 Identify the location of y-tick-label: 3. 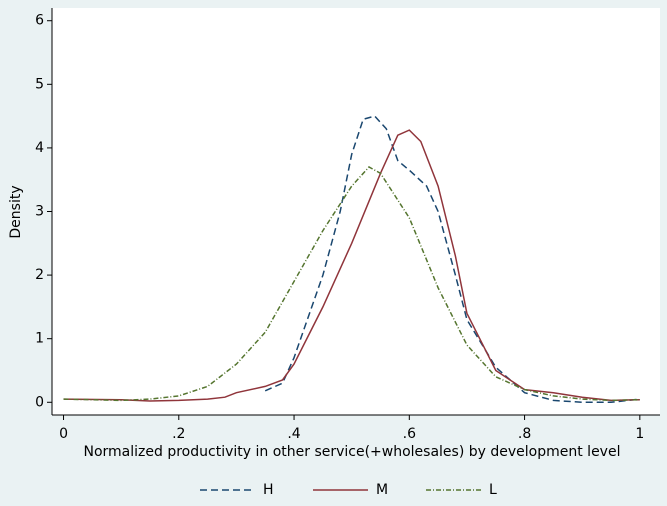
(39, 212).